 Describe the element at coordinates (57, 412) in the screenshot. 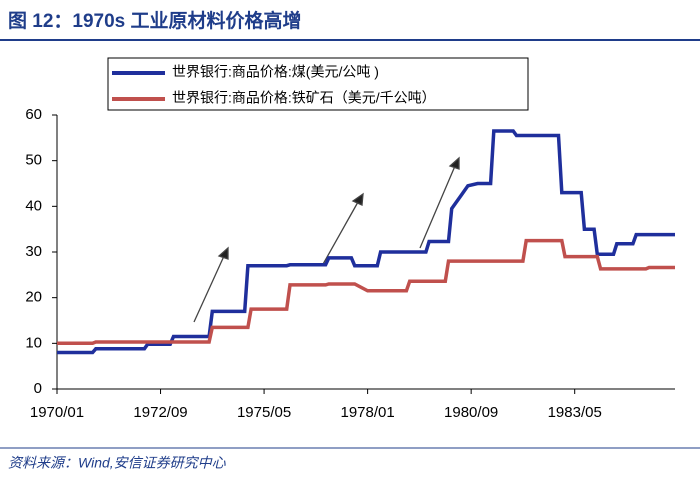

I see `x-tick-label: 1970/01` at that location.